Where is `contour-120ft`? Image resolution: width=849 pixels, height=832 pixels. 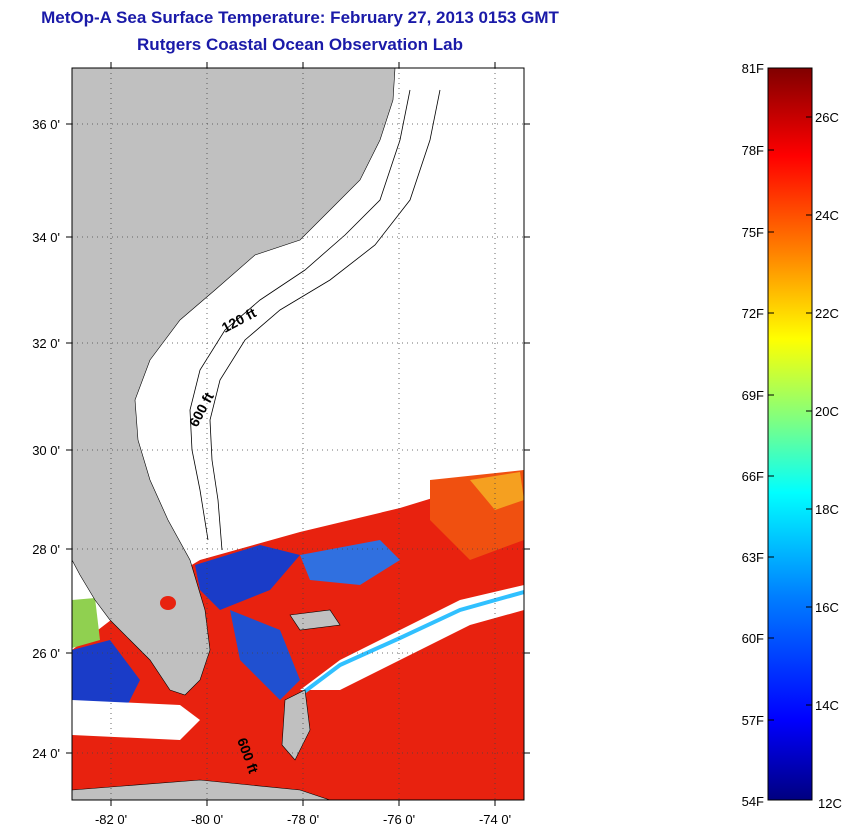
contour-120ft is located at coordinates (300, 315).